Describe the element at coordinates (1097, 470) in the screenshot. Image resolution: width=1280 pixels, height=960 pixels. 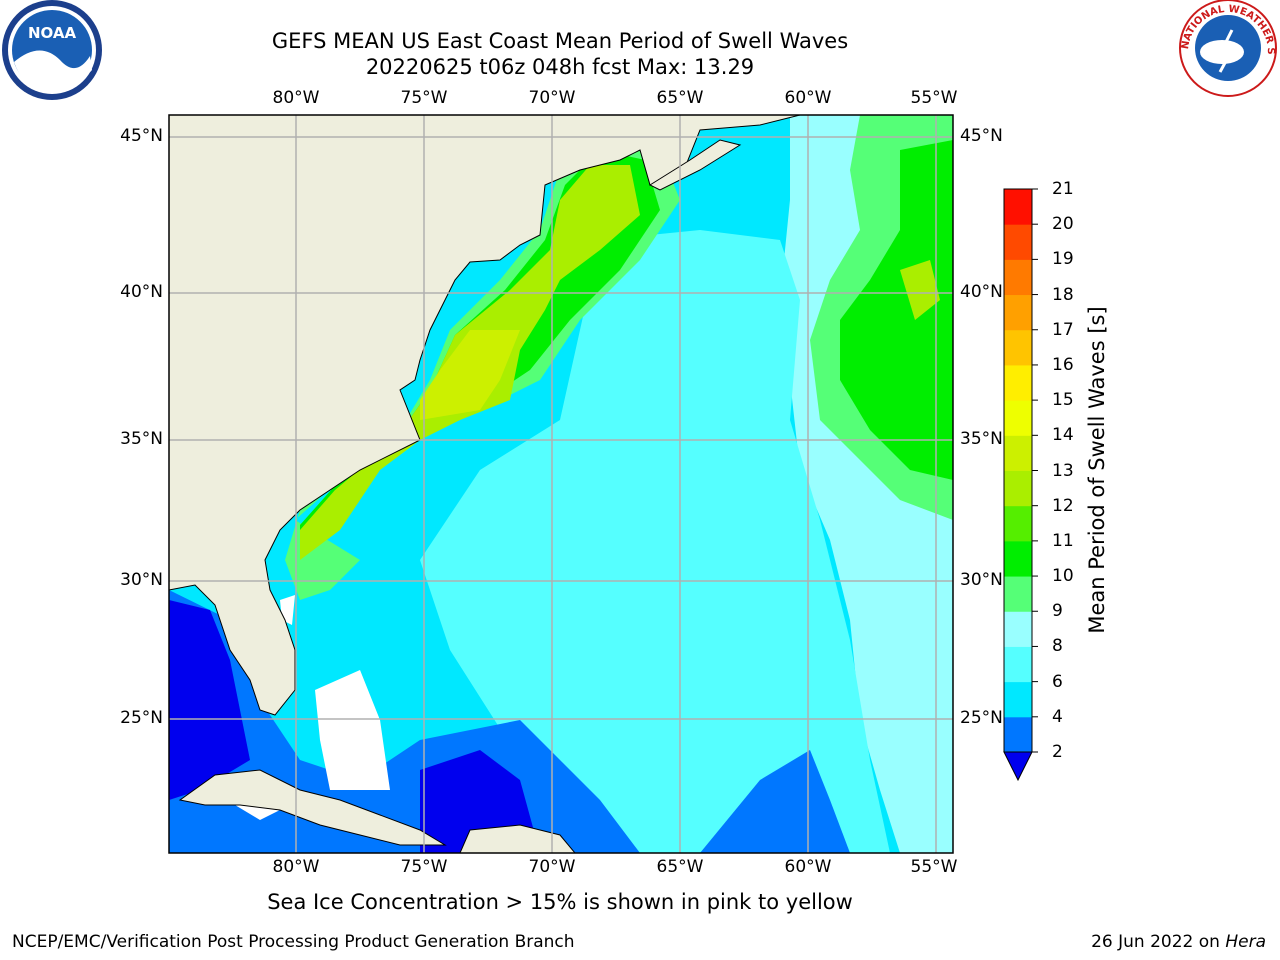
I see `colorbar-label: Mean Period of Swell Waves [s]` at that location.